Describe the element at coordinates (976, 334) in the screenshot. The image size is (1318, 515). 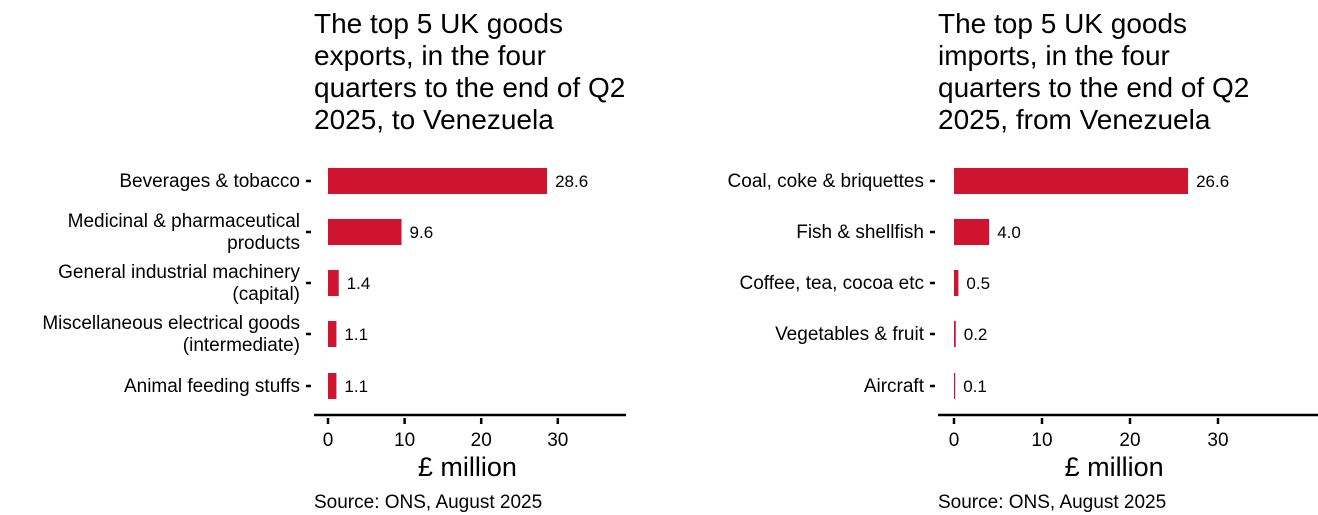
I see `data-label: 0.2` at that location.